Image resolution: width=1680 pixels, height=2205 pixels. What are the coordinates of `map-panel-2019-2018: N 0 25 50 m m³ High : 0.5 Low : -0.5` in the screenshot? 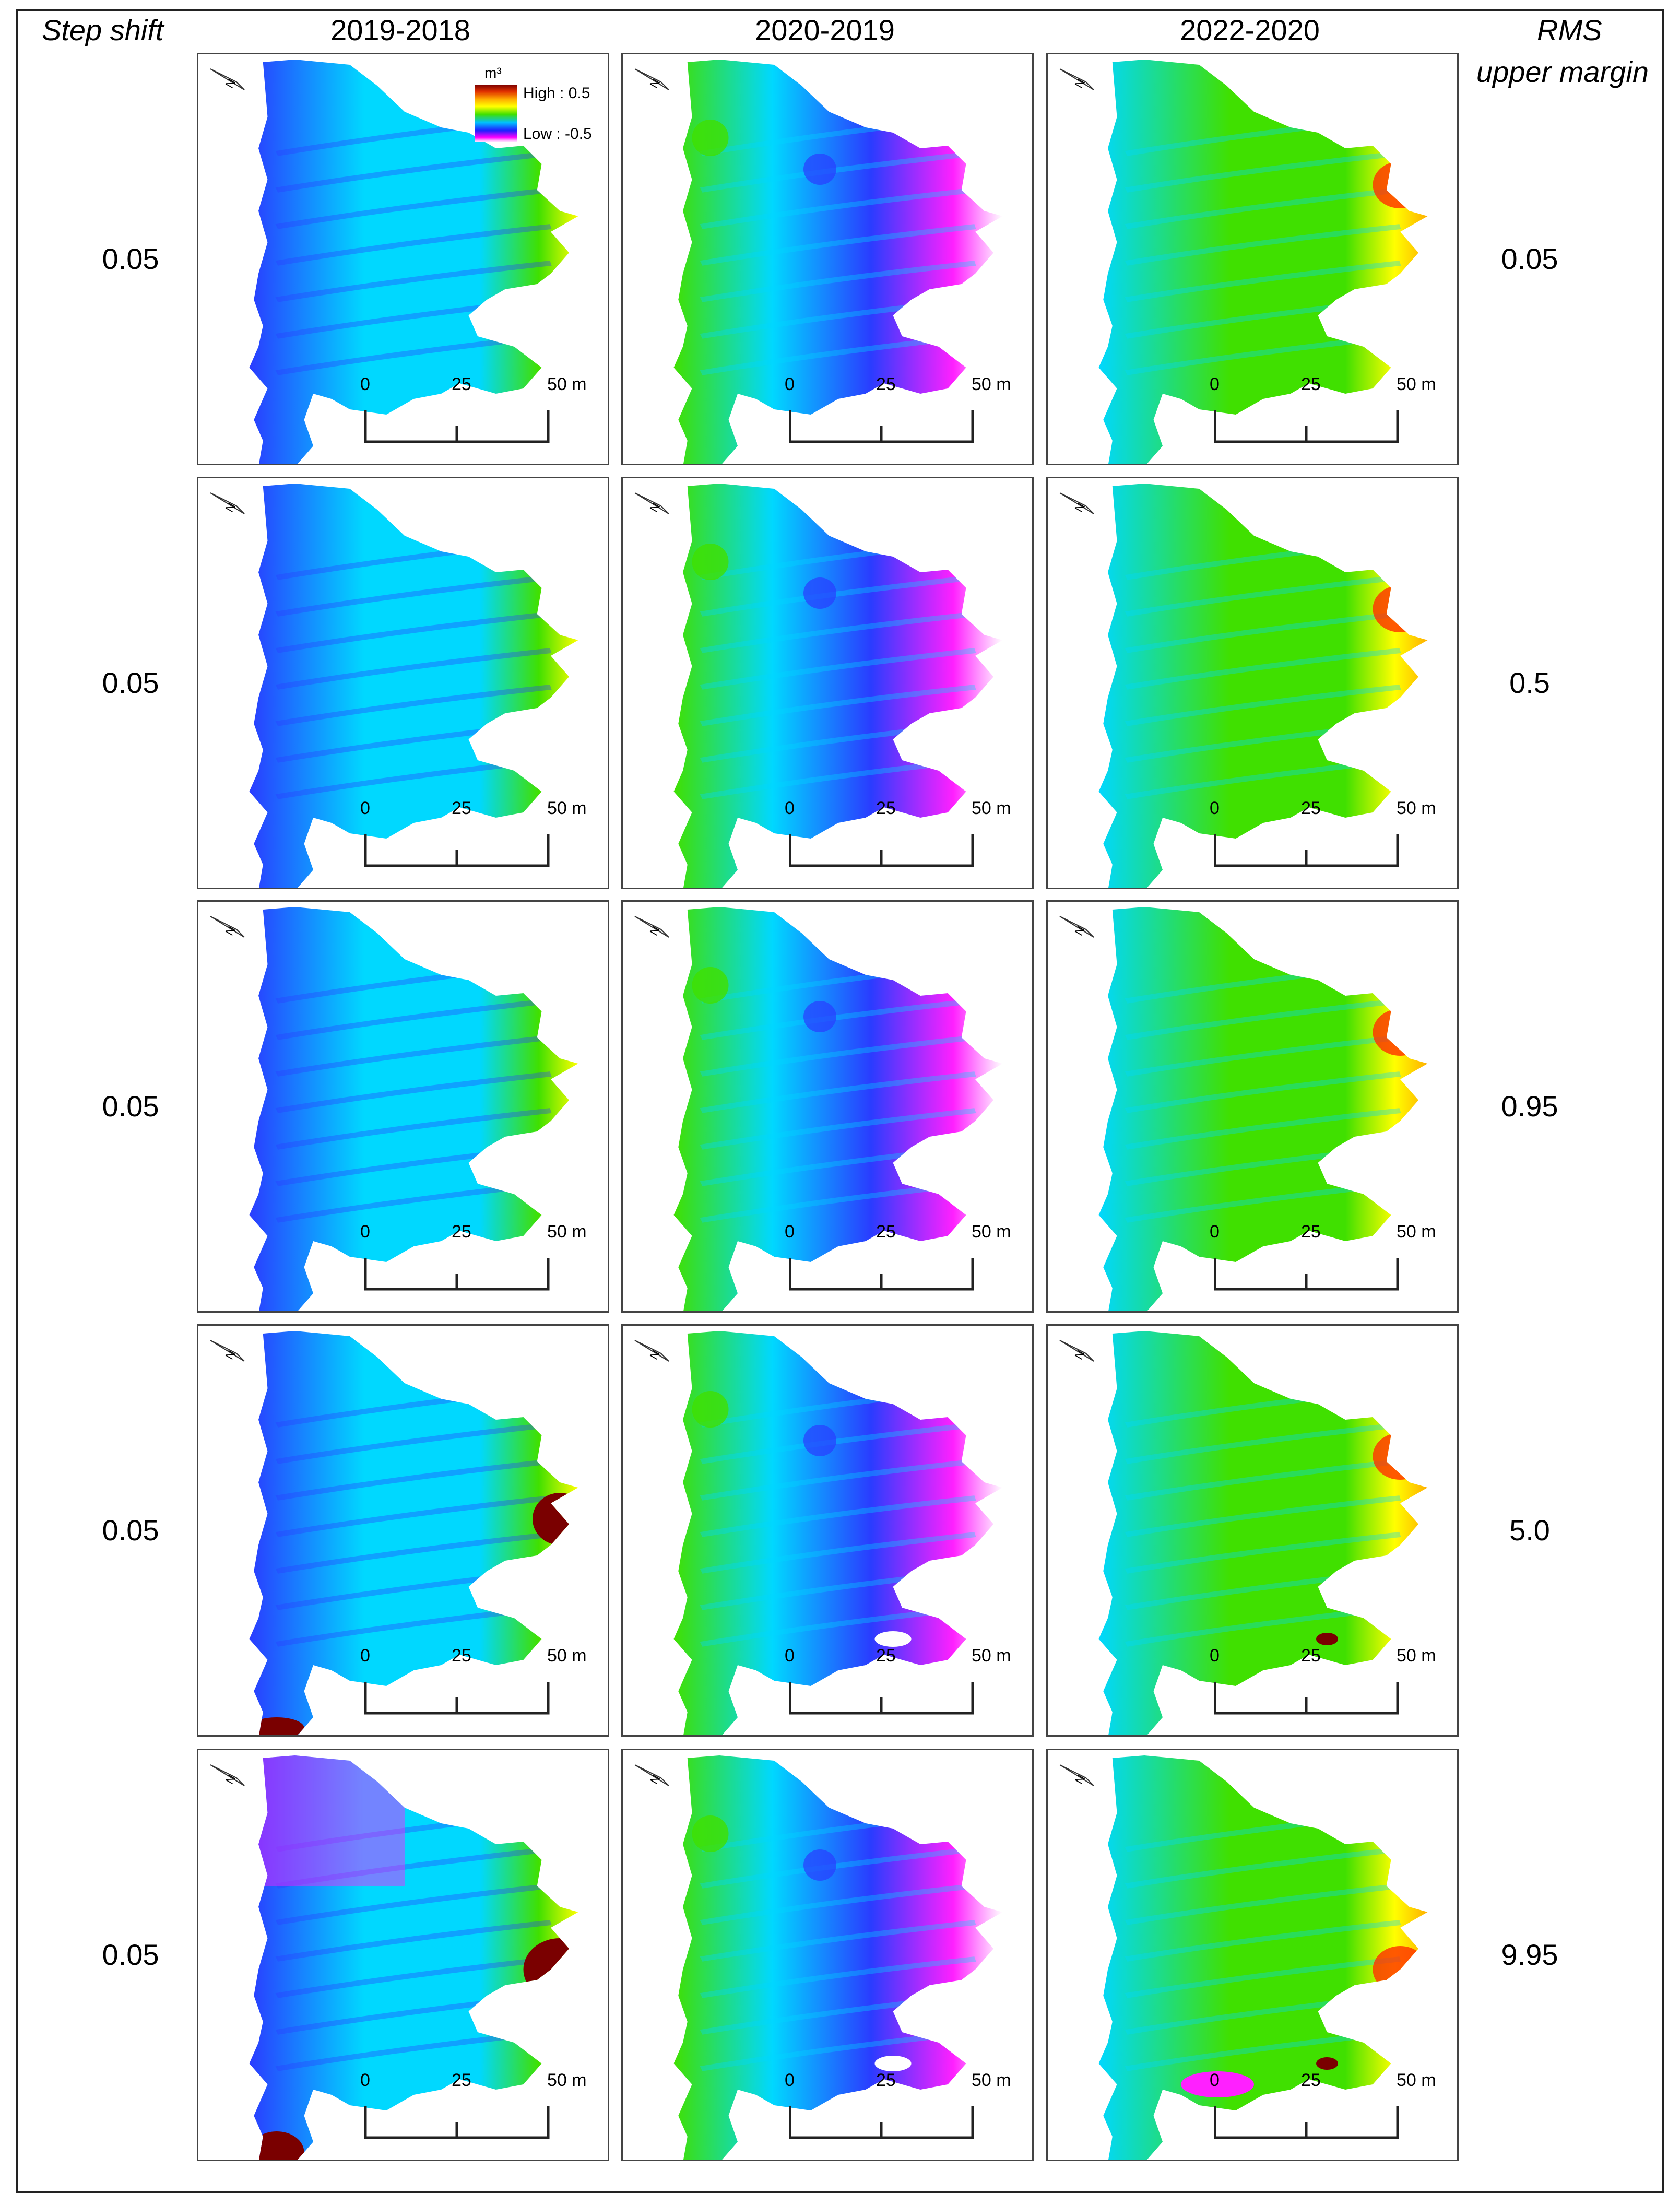 It's located at (403, 259).